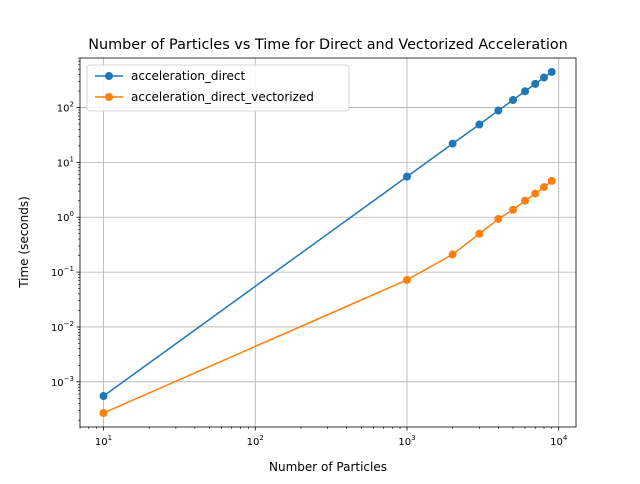  Describe the element at coordinates (62, 272) in the screenshot. I see `y-tick-label: 10⁻¹` at that location.